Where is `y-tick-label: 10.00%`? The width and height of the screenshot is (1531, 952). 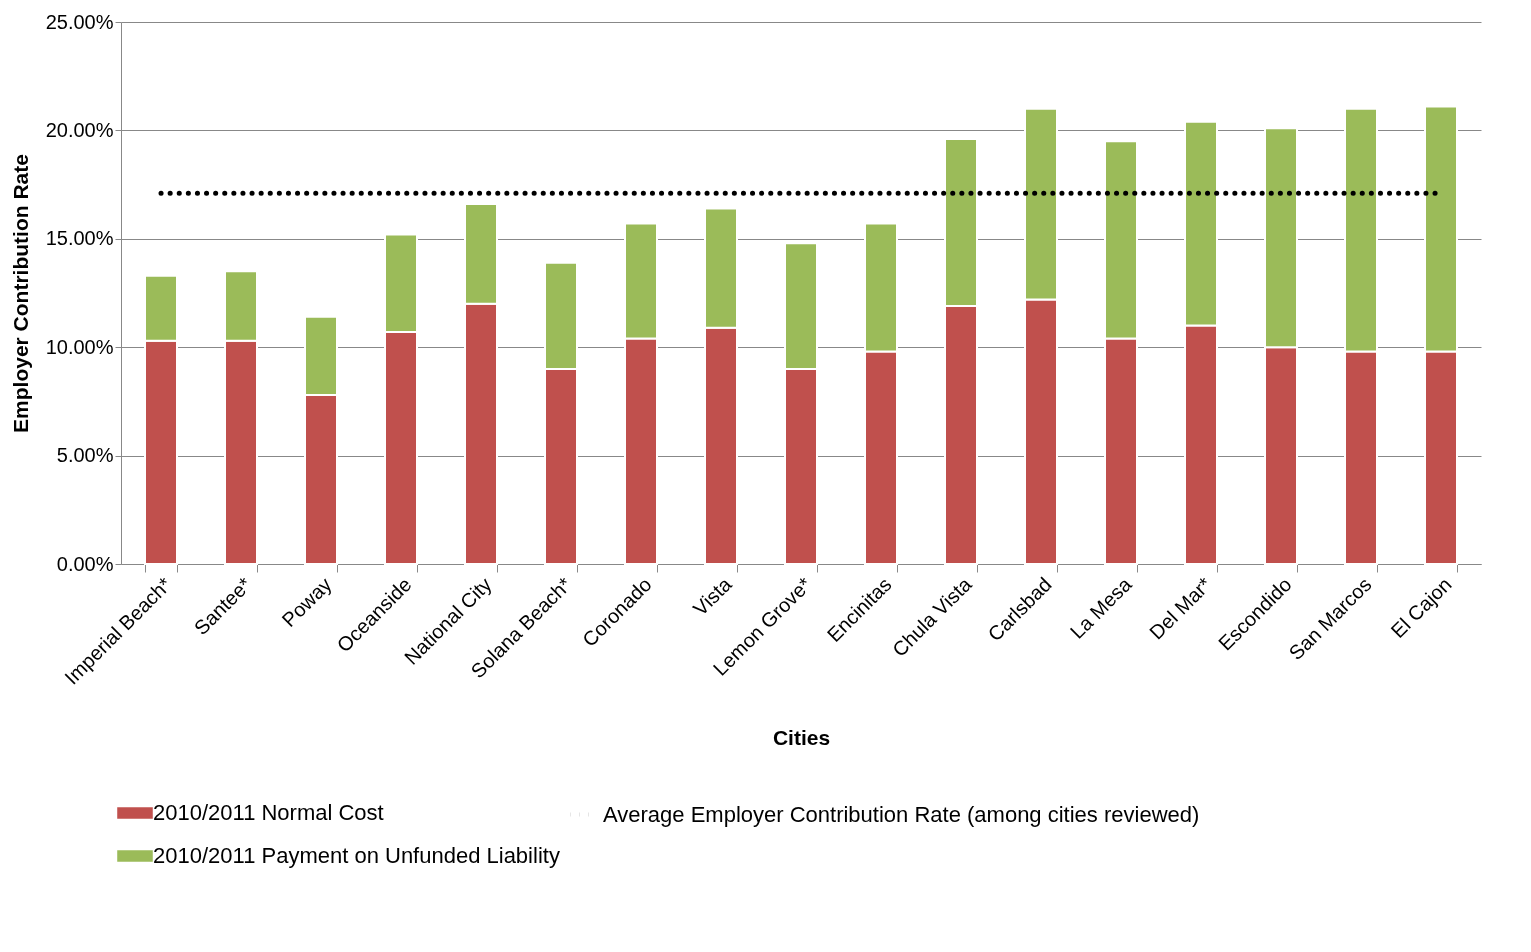 y-tick-label: 10.00% is located at coordinates (79, 346).